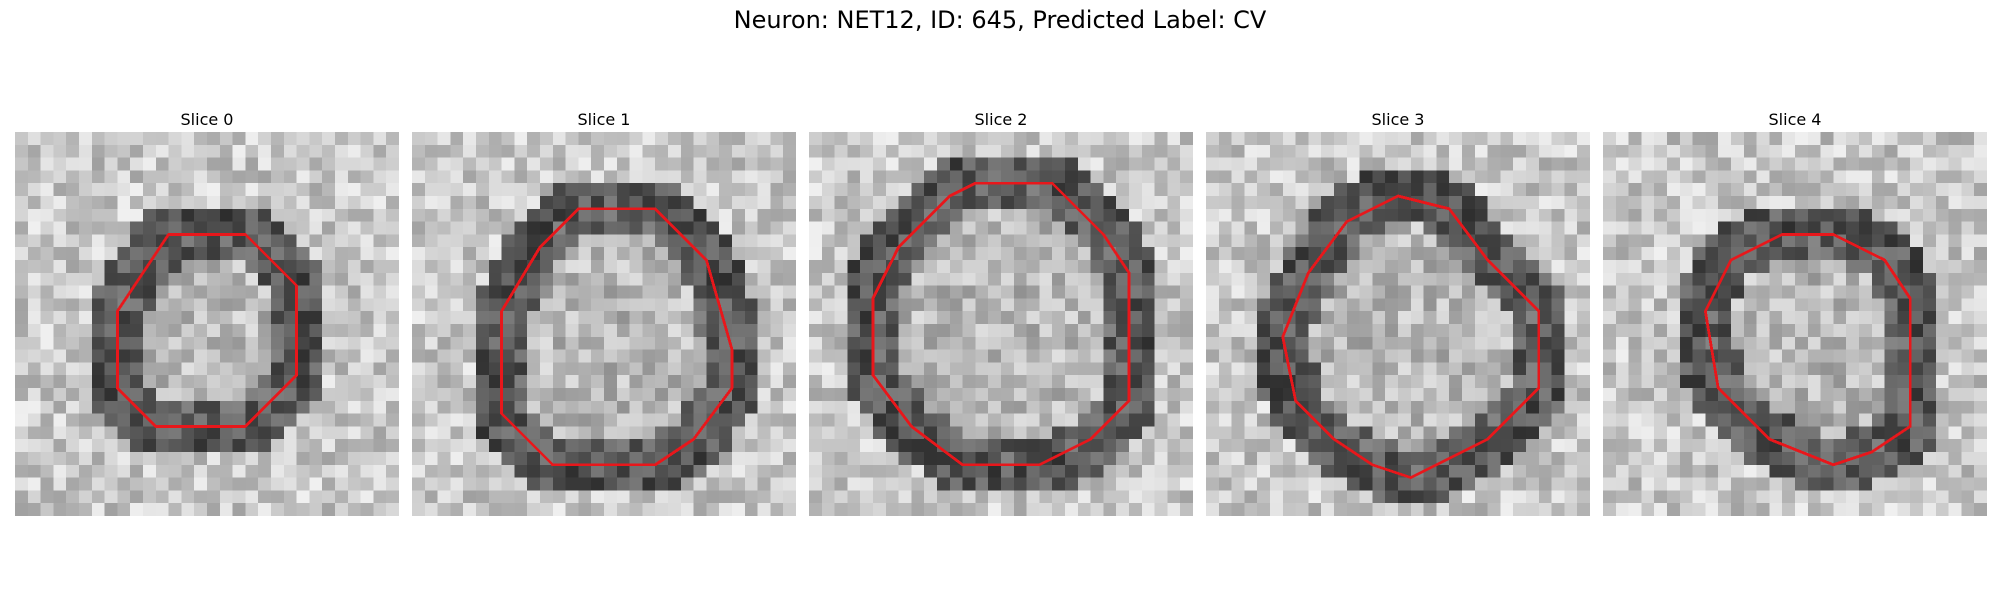 The width and height of the screenshot is (2000, 600). I want to click on slice-panel-0: Slice 0, so click(207, 312).